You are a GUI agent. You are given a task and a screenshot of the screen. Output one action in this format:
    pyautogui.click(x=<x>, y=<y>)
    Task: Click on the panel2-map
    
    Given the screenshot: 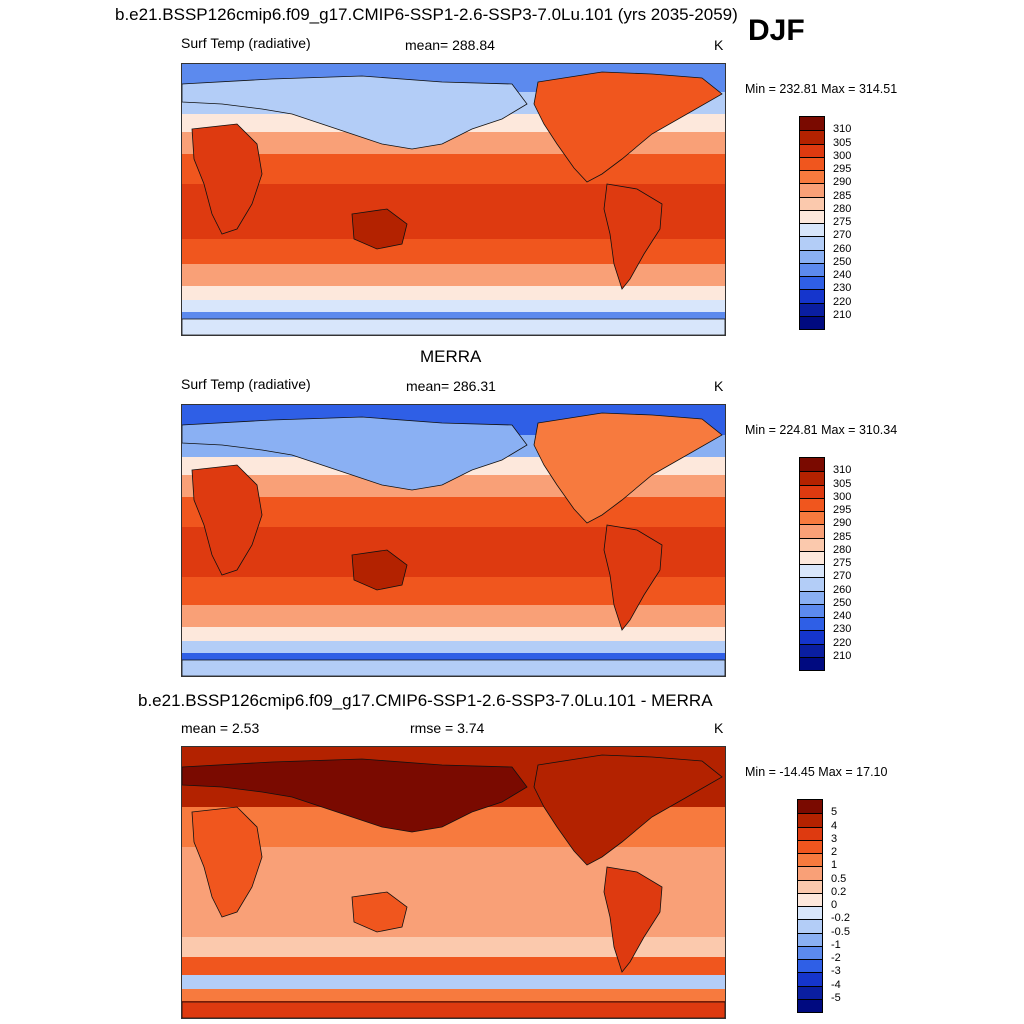 What is the action you would take?
    pyautogui.click(x=453, y=540)
    